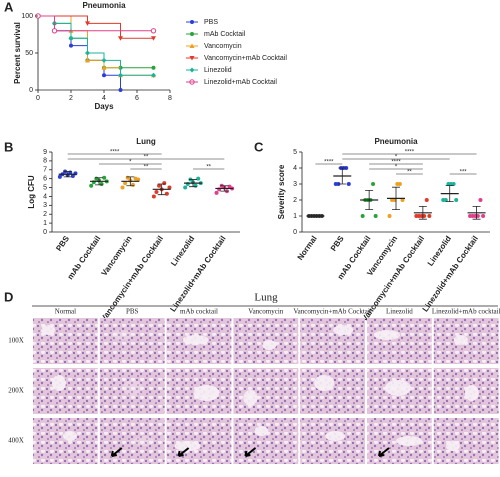 The image size is (500, 477). What do you see at coordinates (45, 187) in the screenshot?
I see `y-tick-label: 5` at bounding box center [45, 187].